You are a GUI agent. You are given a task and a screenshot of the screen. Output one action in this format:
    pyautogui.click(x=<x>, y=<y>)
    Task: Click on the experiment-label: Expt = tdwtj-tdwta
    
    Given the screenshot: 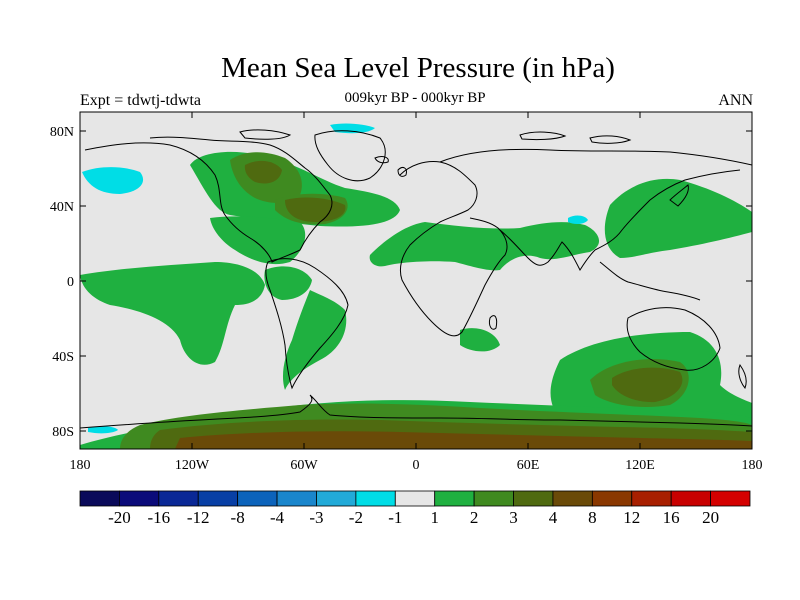 What is the action you would take?
    pyautogui.click(x=141, y=100)
    